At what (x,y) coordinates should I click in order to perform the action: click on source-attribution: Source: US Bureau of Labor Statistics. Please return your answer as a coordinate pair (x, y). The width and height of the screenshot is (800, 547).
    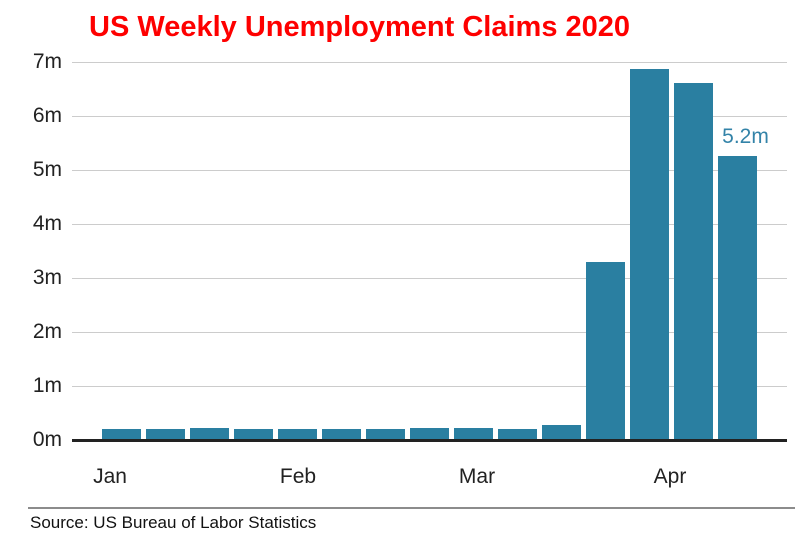
    Looking at the image, I should click on (173, 522).